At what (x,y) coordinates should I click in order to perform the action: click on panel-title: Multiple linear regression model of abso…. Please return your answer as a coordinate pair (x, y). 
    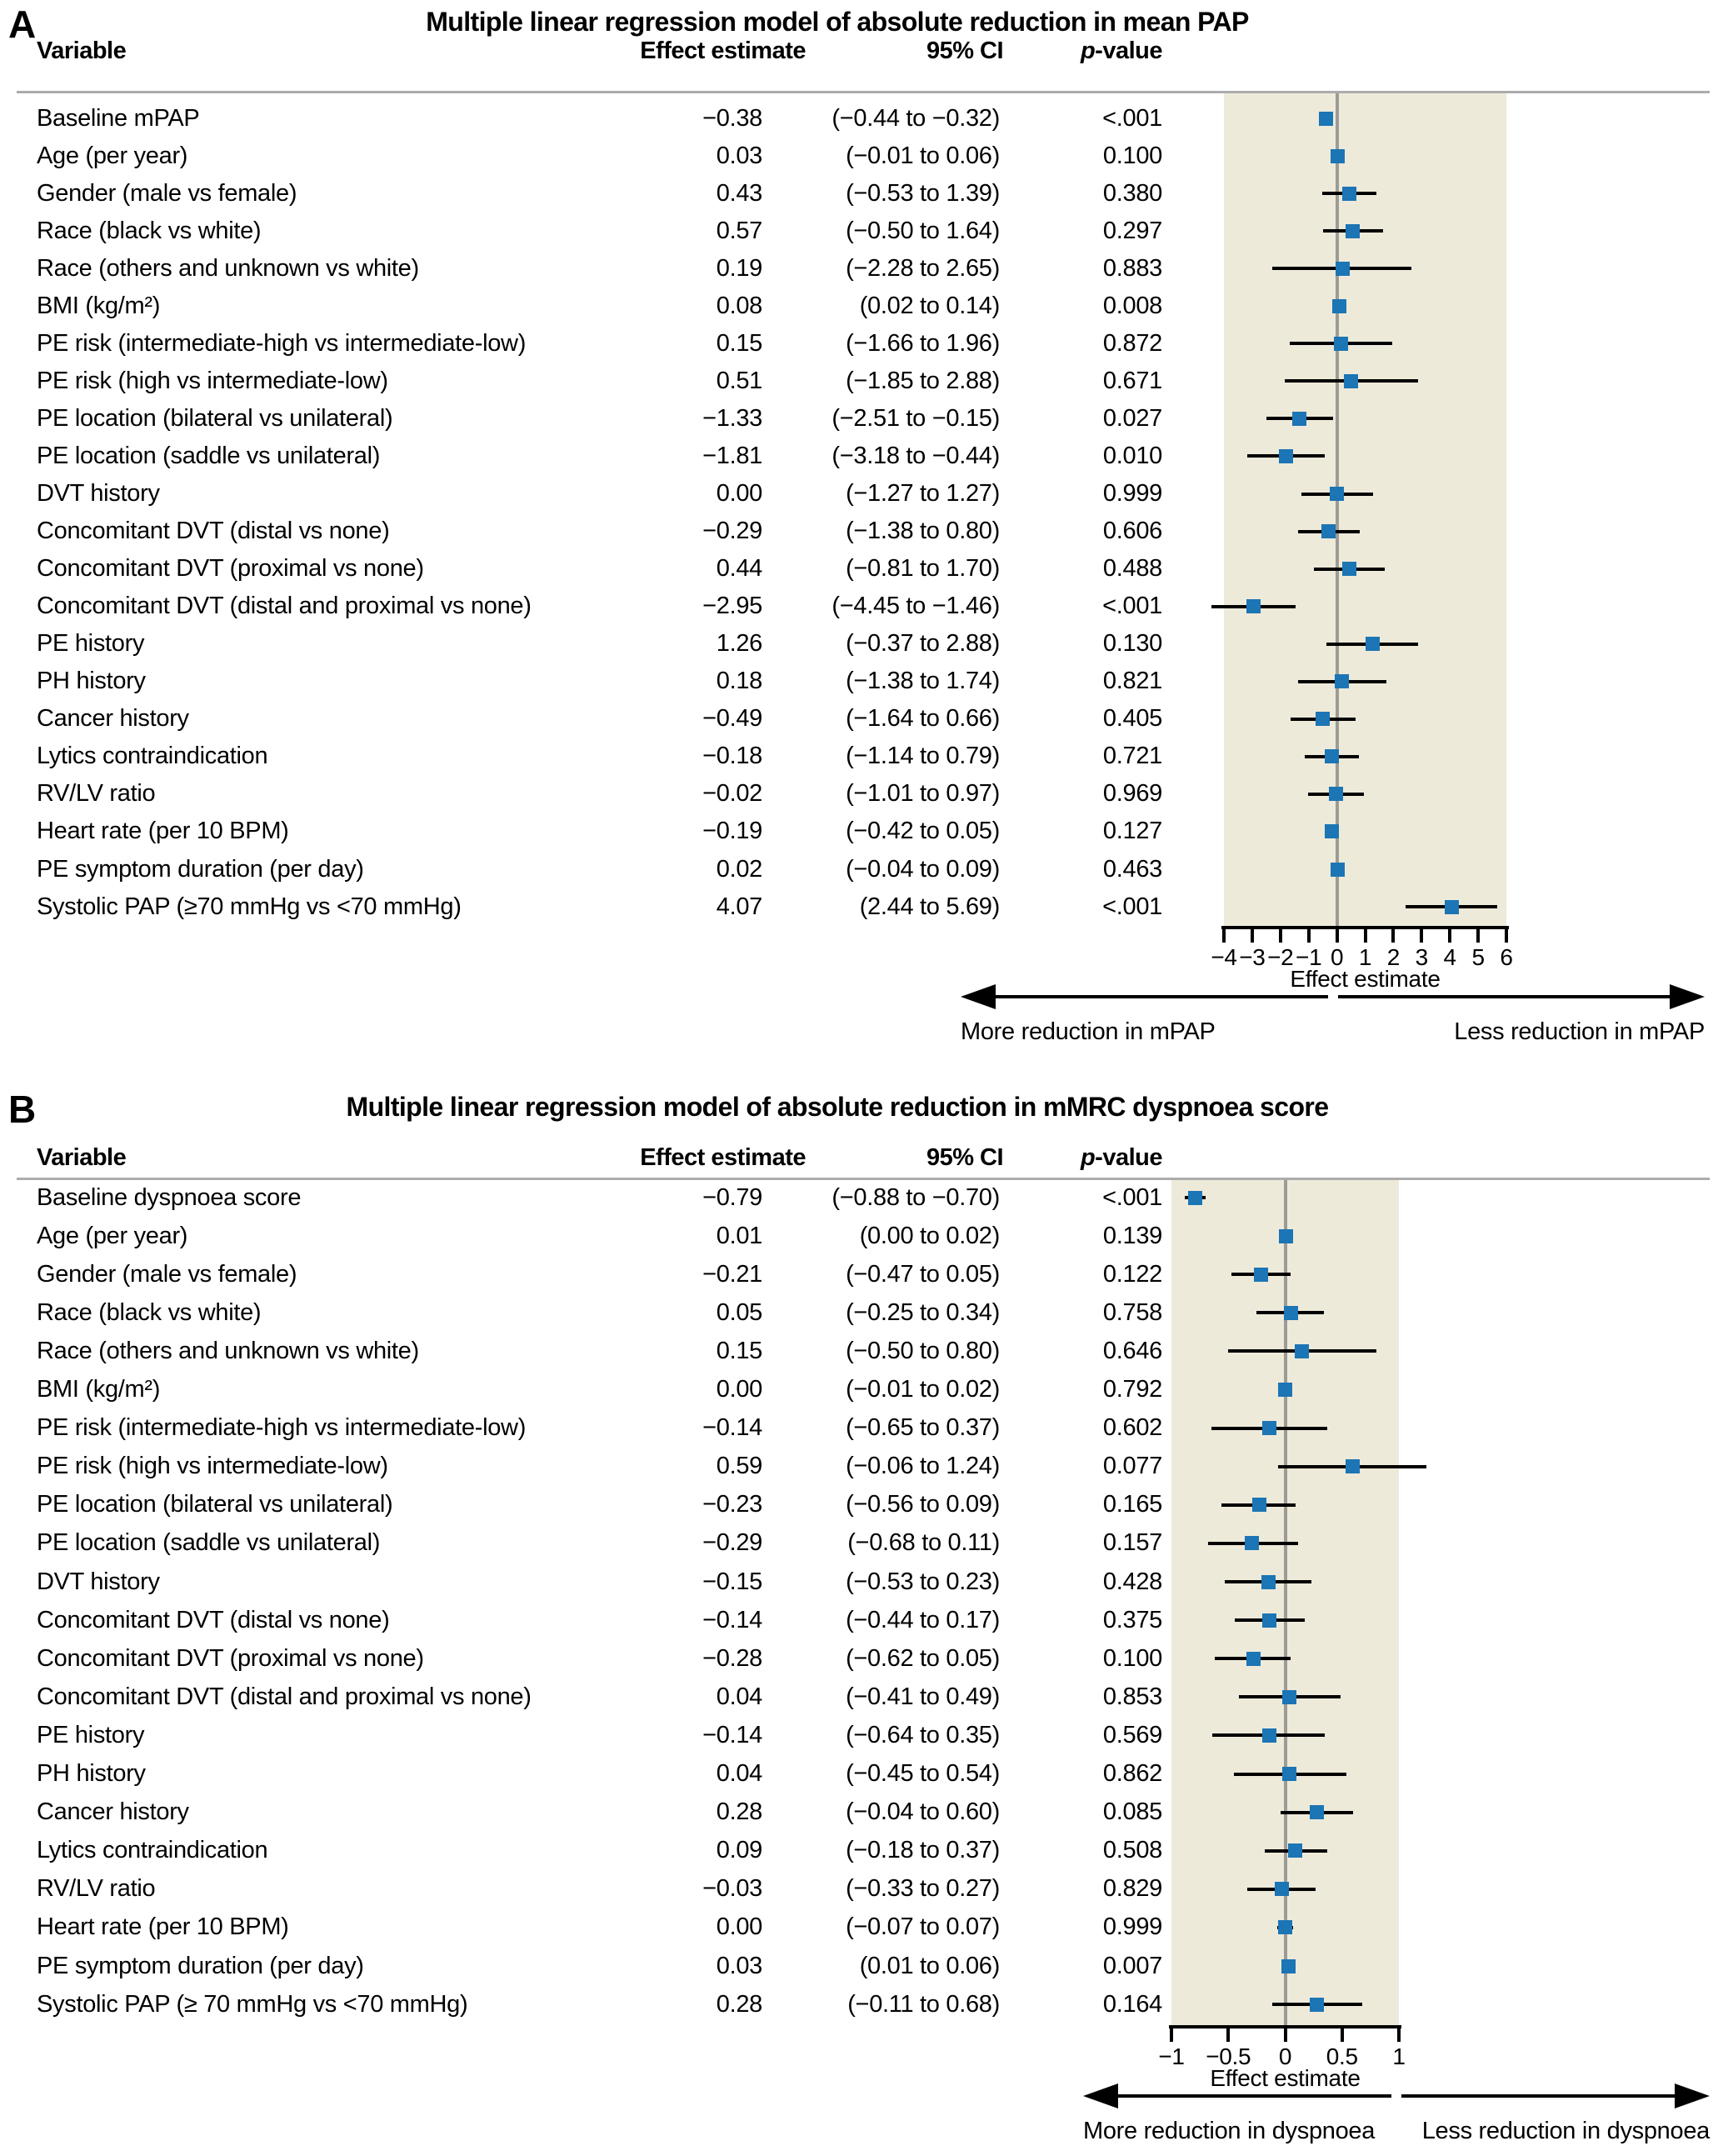
    Looking at the image, I should click on (837, 22).